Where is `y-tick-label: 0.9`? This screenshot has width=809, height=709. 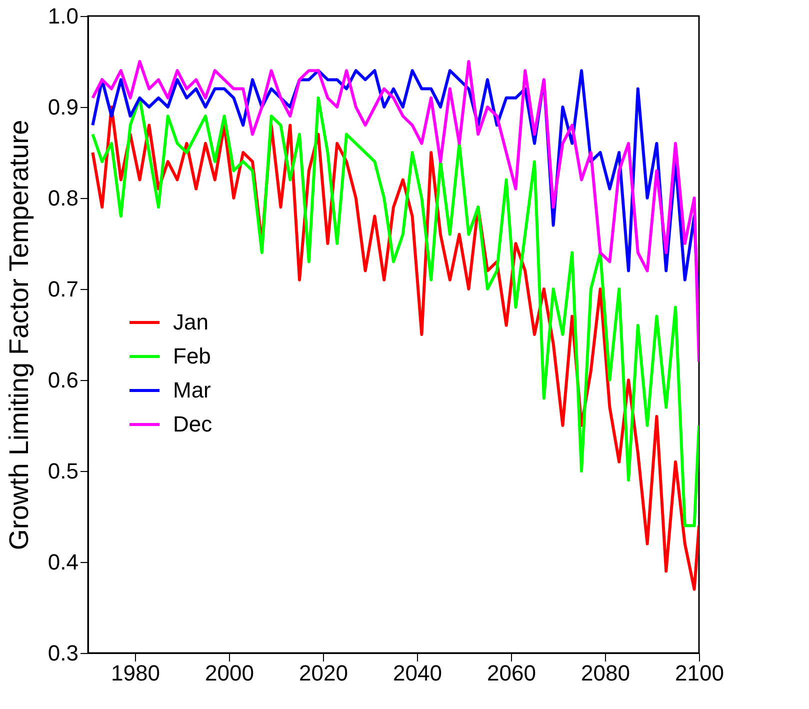
y-tick-label: 0.9 is located at coordinates (63, 107).